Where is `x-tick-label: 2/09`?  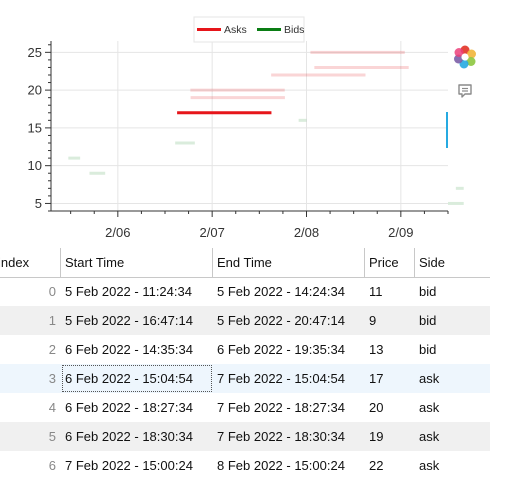 x-tick-label: 2/09 is located at coordinates (400, 232).